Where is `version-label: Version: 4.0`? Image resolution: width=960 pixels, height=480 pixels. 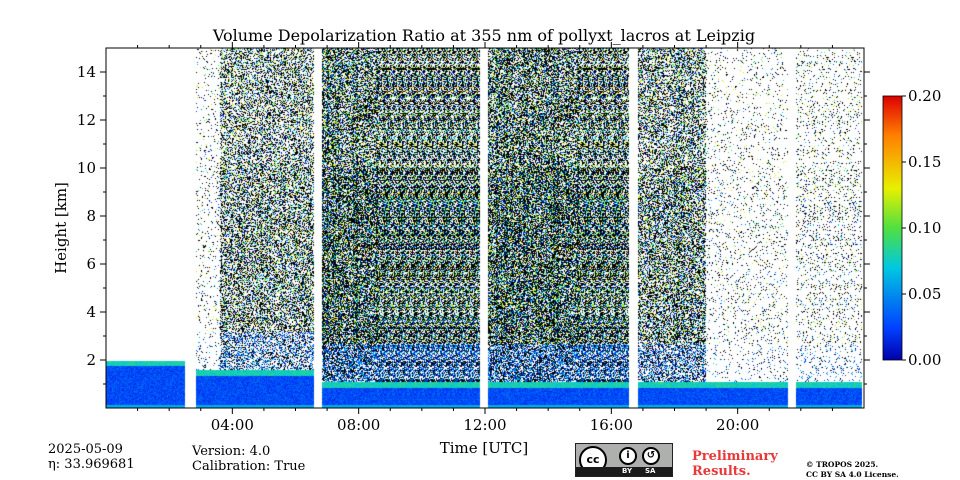 version-label: Version: 4.0 is located at coordinates (231, 451).